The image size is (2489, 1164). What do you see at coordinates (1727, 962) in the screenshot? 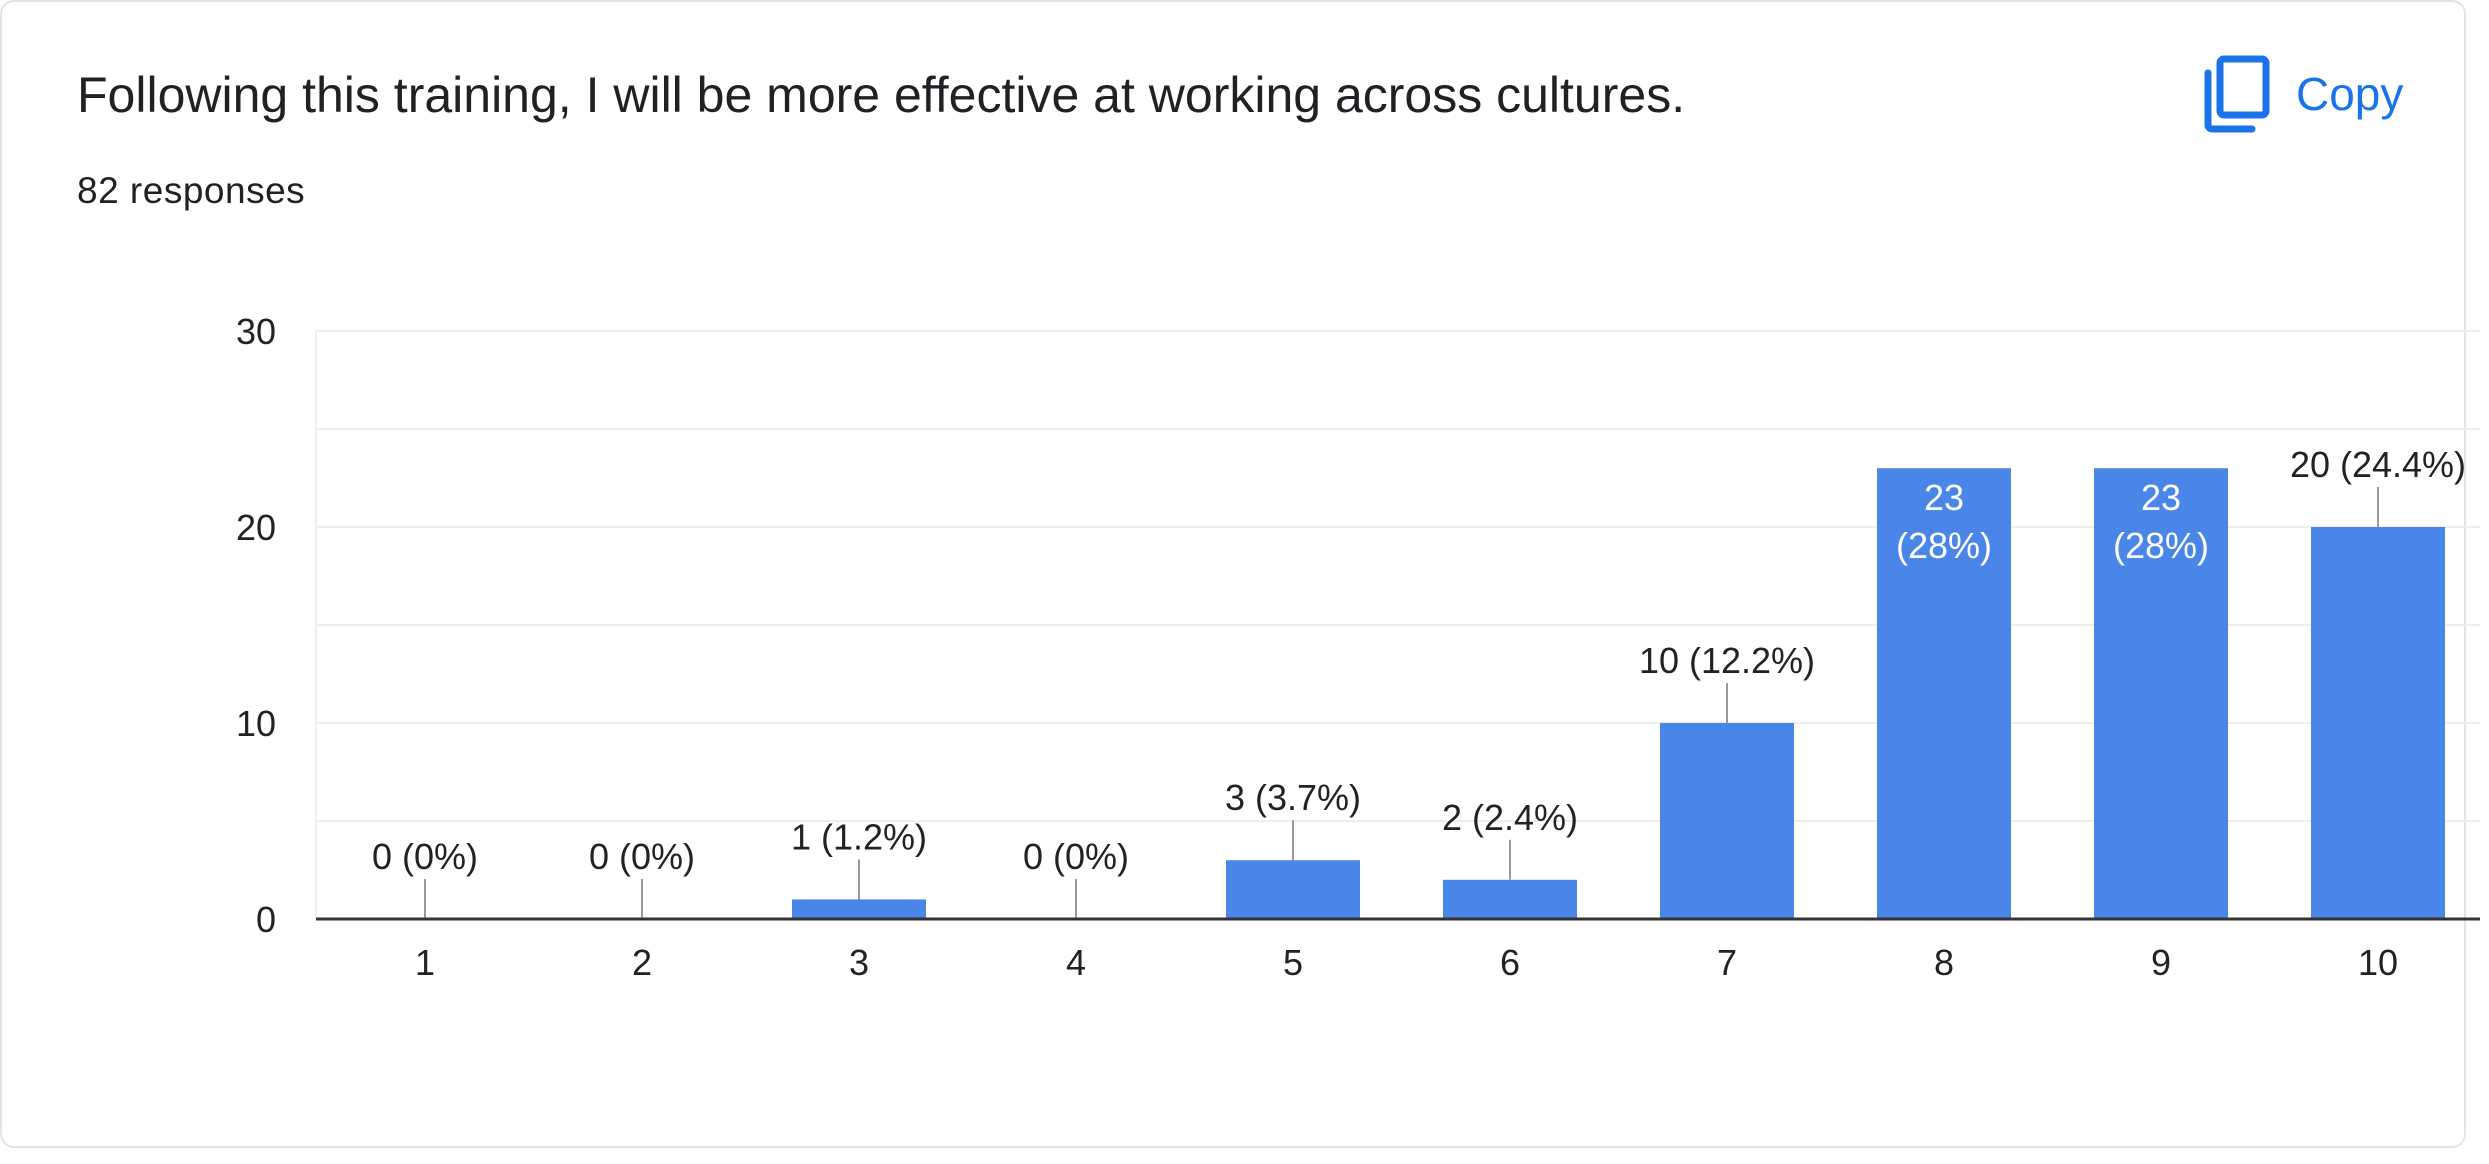
I see `x-tick-label: 7` at bounding box center [1727, 962].